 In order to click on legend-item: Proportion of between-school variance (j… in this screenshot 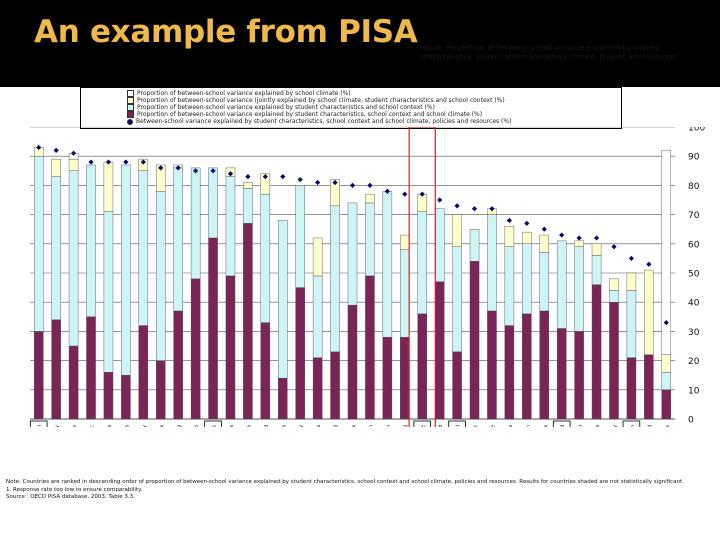, I will do `click(316, 100)`.